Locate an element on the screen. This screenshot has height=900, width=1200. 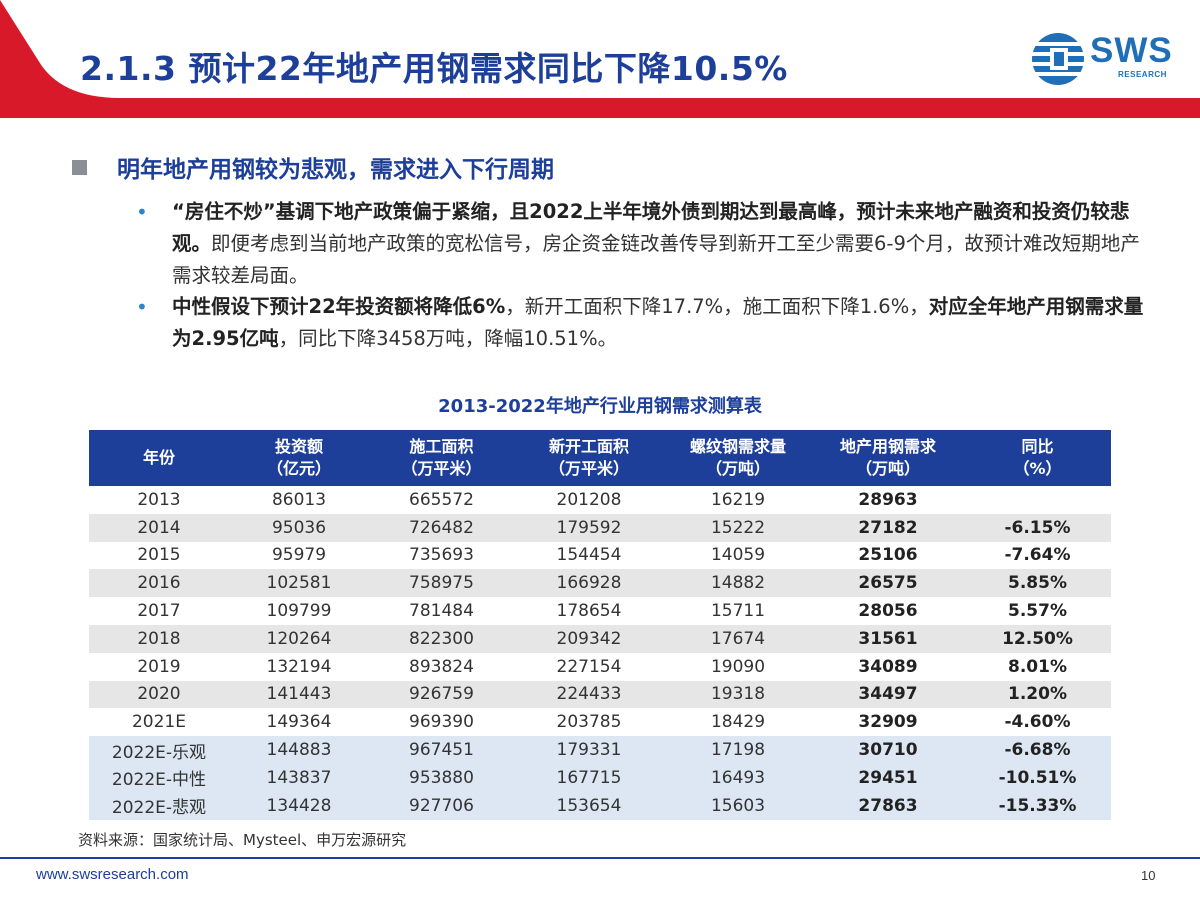
table-row: 2016 102581 758975 166928 14882 26575 5.85% is located at coordinates (600, 583).